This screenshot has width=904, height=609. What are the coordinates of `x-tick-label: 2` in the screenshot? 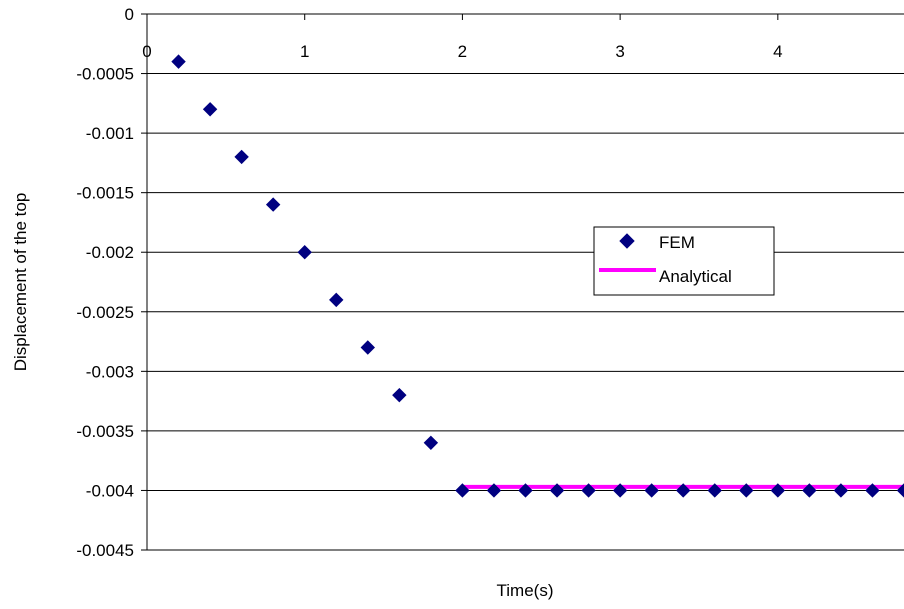 It's located at (462, 51).